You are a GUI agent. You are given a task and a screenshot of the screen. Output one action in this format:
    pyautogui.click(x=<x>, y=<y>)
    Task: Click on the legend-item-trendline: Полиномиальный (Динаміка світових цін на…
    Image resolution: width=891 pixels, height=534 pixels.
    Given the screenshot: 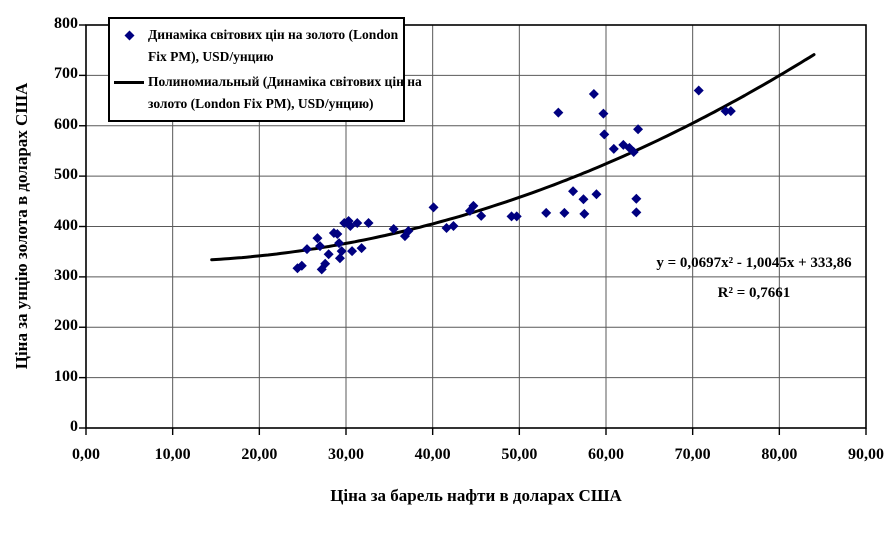 What is the action you would take?
    pyautogui.click(x=266, y=93)
    